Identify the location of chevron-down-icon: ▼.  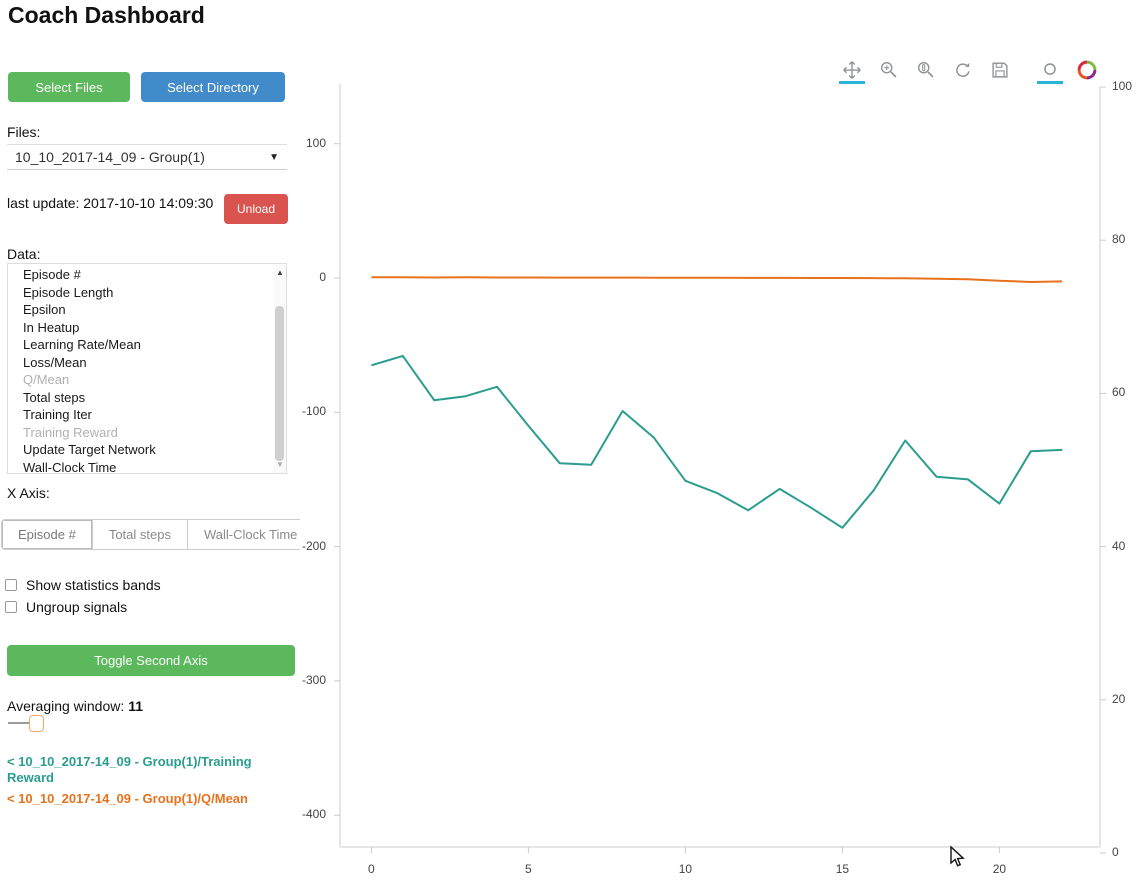
(274, 157).